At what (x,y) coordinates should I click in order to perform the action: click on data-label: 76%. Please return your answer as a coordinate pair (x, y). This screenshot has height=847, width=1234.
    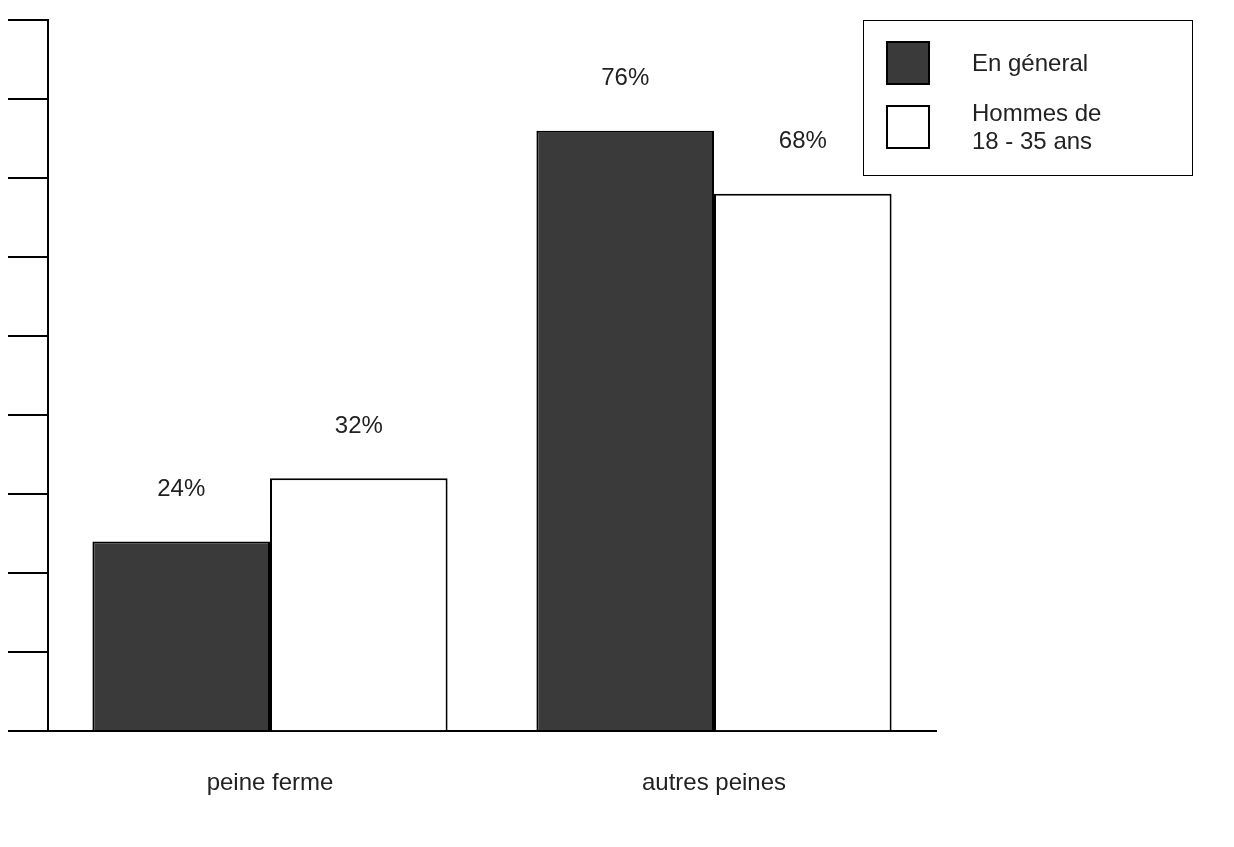
    Looking at the image, I should click on (625, 77).